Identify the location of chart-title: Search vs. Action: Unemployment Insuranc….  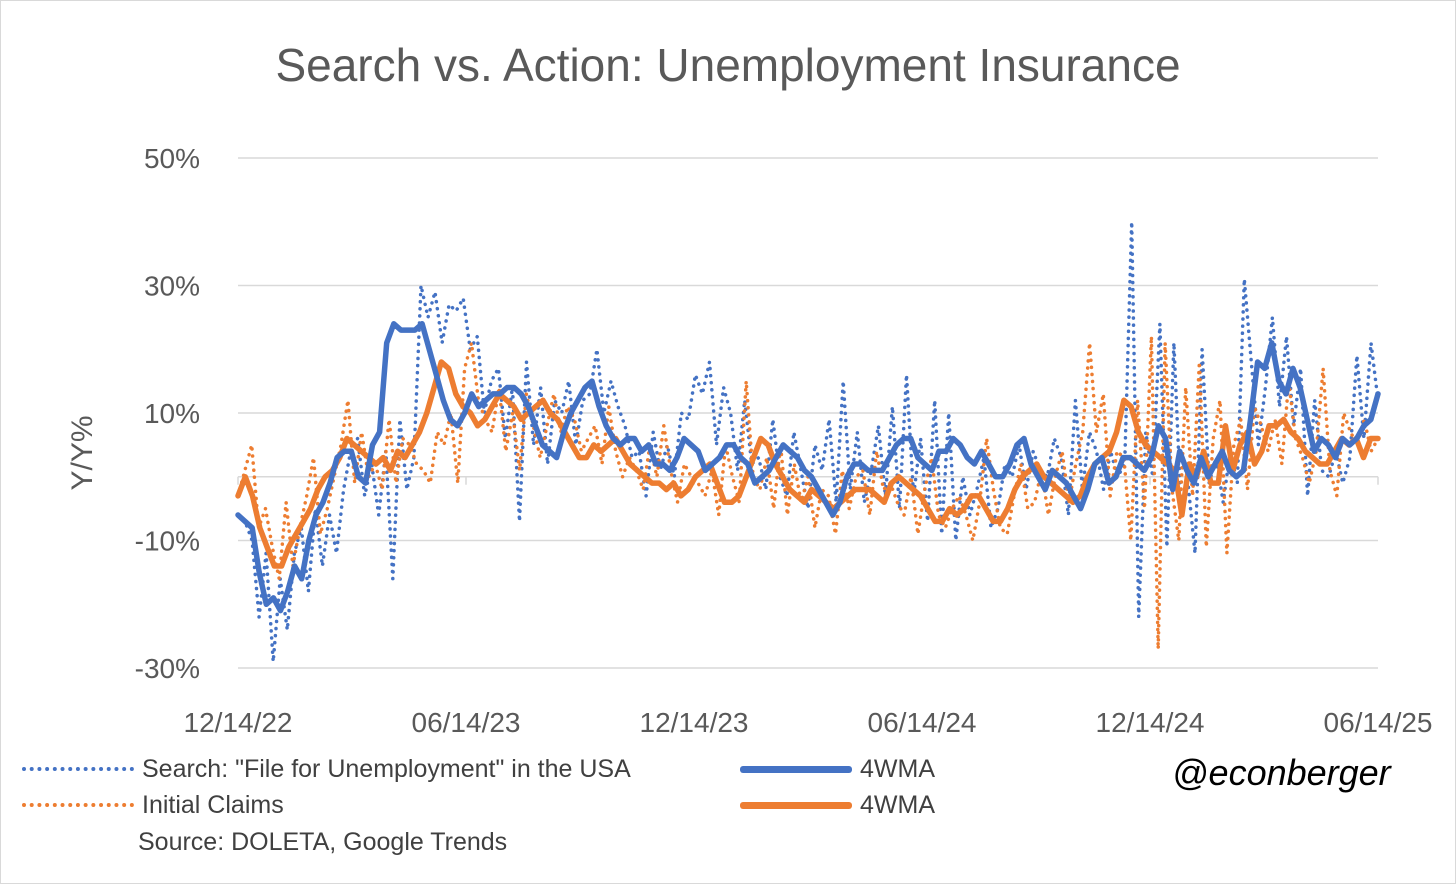
(728, 65).